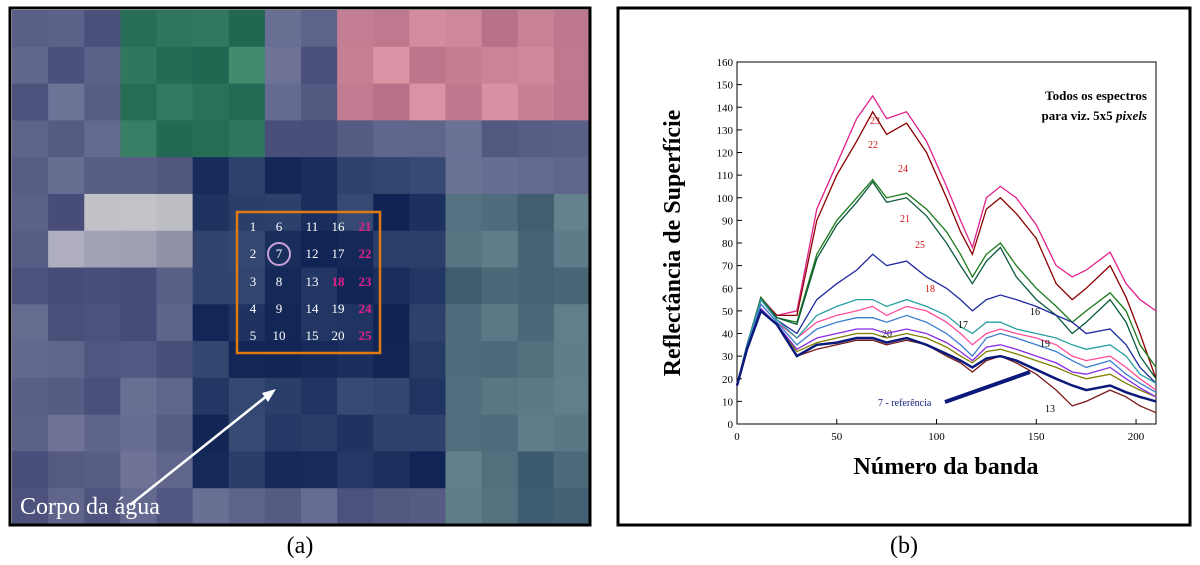 The width and height of the screenshot is (1200, 565). What do you see at coordinates (312, 281) in the screenshot?
I see `pixel-label: 13` at bounding box center [312, 281].